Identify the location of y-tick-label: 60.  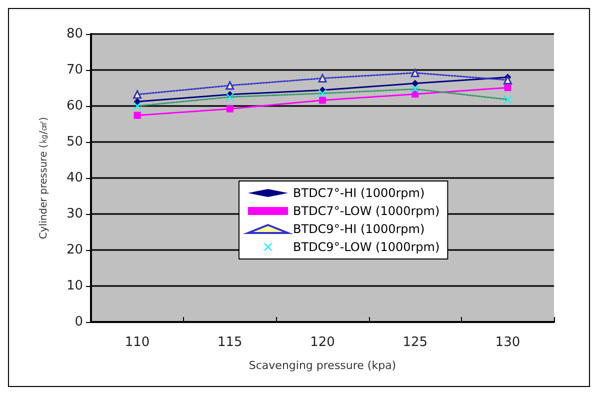
(74, 106).